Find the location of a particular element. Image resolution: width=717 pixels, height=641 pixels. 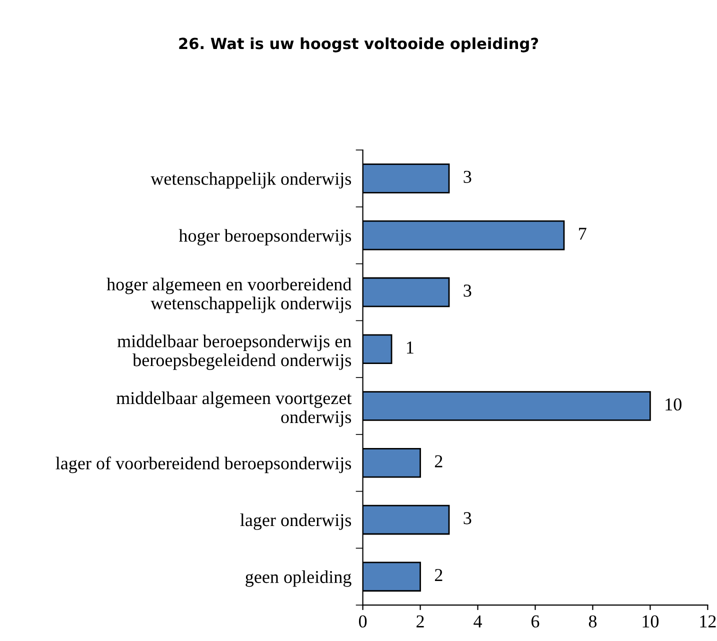

data-label: 7 is located at coordinates (582, 234).